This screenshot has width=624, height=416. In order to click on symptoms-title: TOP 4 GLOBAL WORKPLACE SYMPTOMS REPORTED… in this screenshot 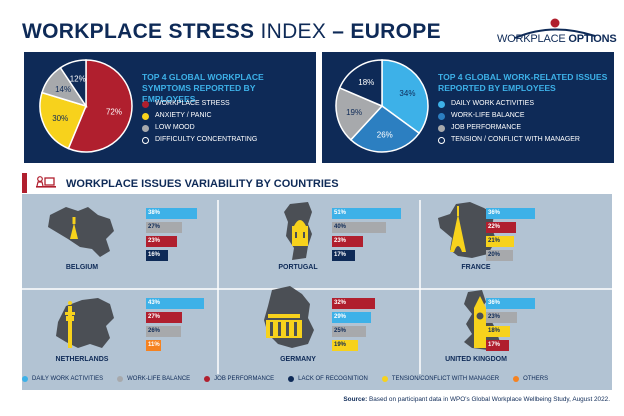, I will do `click(203, 88)`.